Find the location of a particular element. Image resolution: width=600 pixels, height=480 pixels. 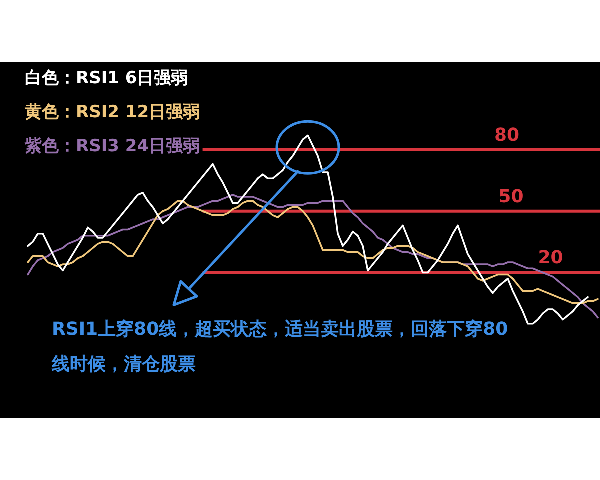

annotation: RSI1上穿80线，超买状态，适当卖出股票，回落下穿80线时候，清仓股票 is located at coordinates (279, 347).